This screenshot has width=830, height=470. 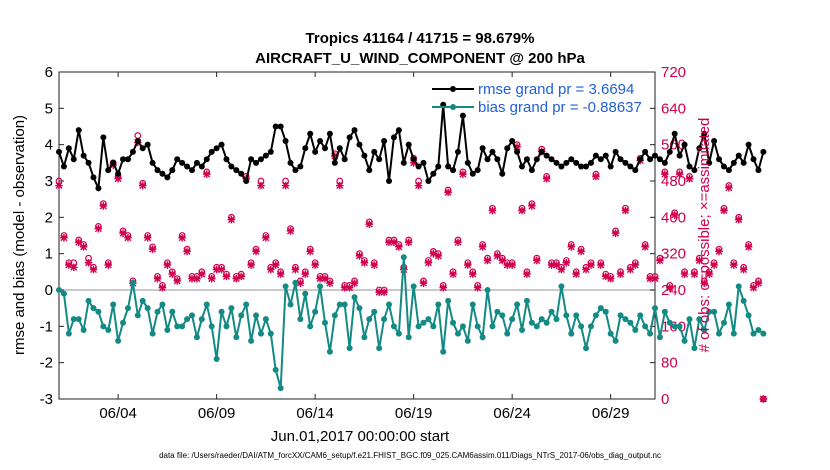 I want to click on legend-marker-bias, so click(x=453, y=107).